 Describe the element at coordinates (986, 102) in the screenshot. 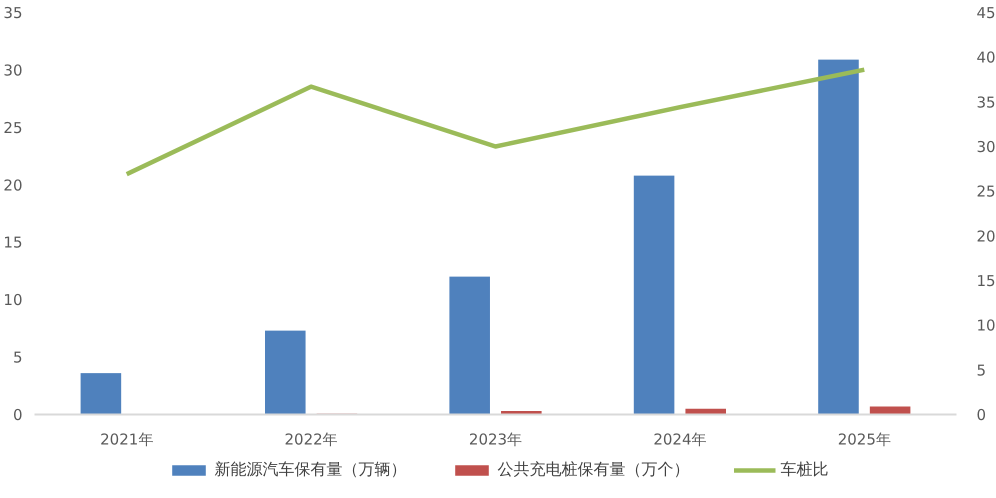

I see `y2-tick-label: 35` at that location.